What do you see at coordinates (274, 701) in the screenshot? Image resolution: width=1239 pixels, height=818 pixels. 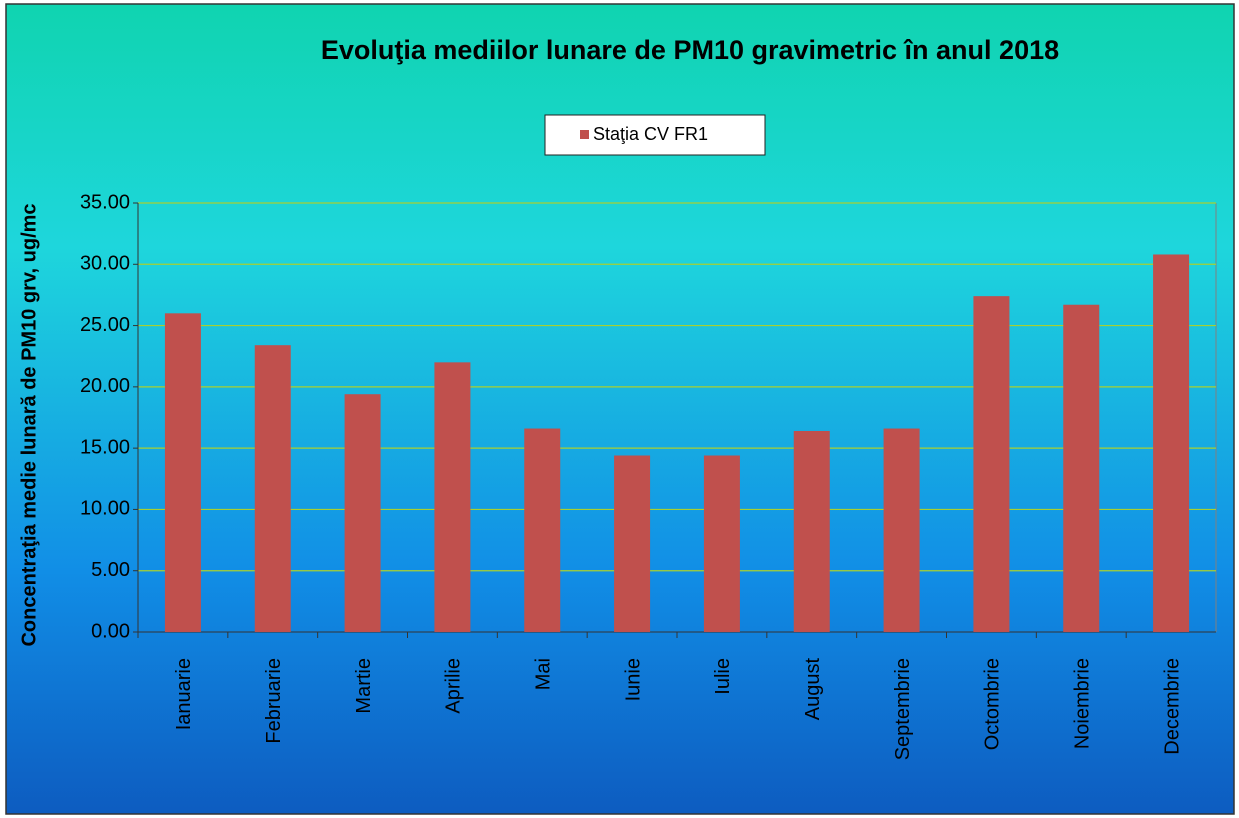 I see `x-tick-label: Februarie` at bounding box center [274, 701].